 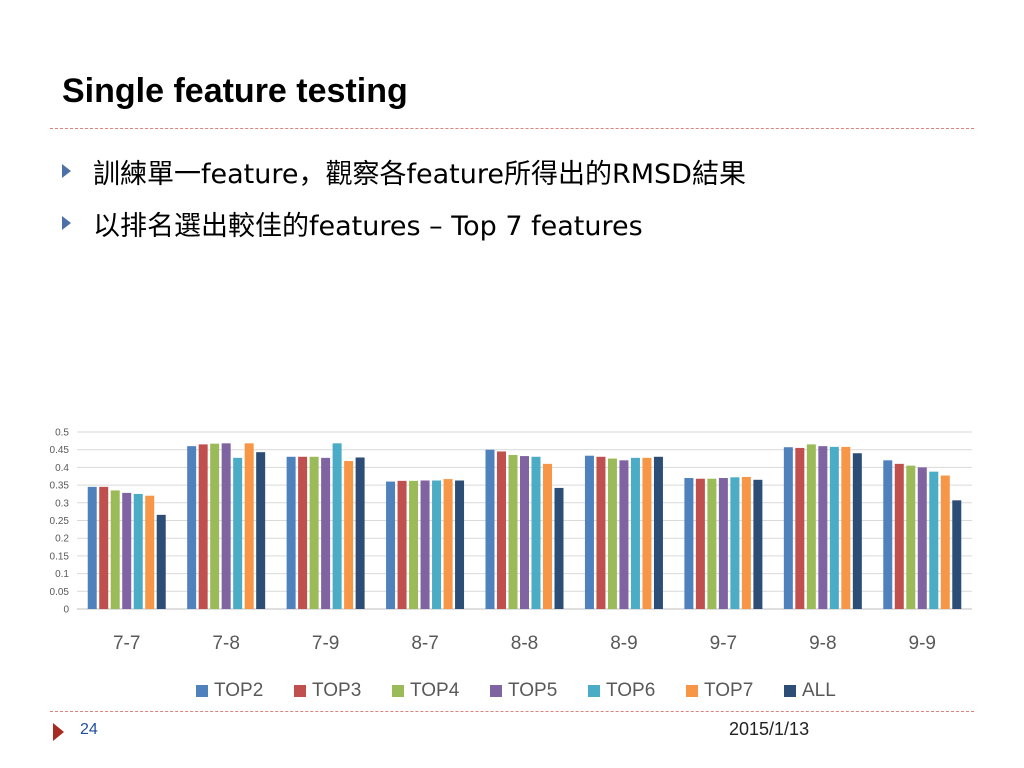 What do you see at coordinates (424, 643) in the screenshot?
I see `x-tick-label: 8-7` at bounding box center [424, 643].